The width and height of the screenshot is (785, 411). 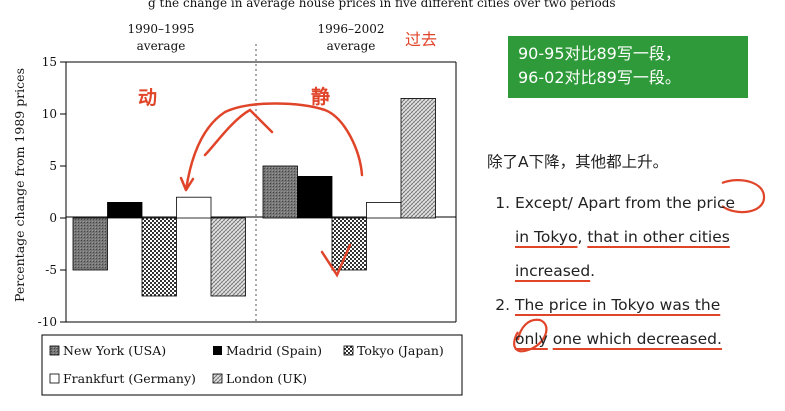 What do you see at coordinates (271, 147) in the screenshot?
I see `annotation-scribble-arrow` at bounding box center [271, 147].